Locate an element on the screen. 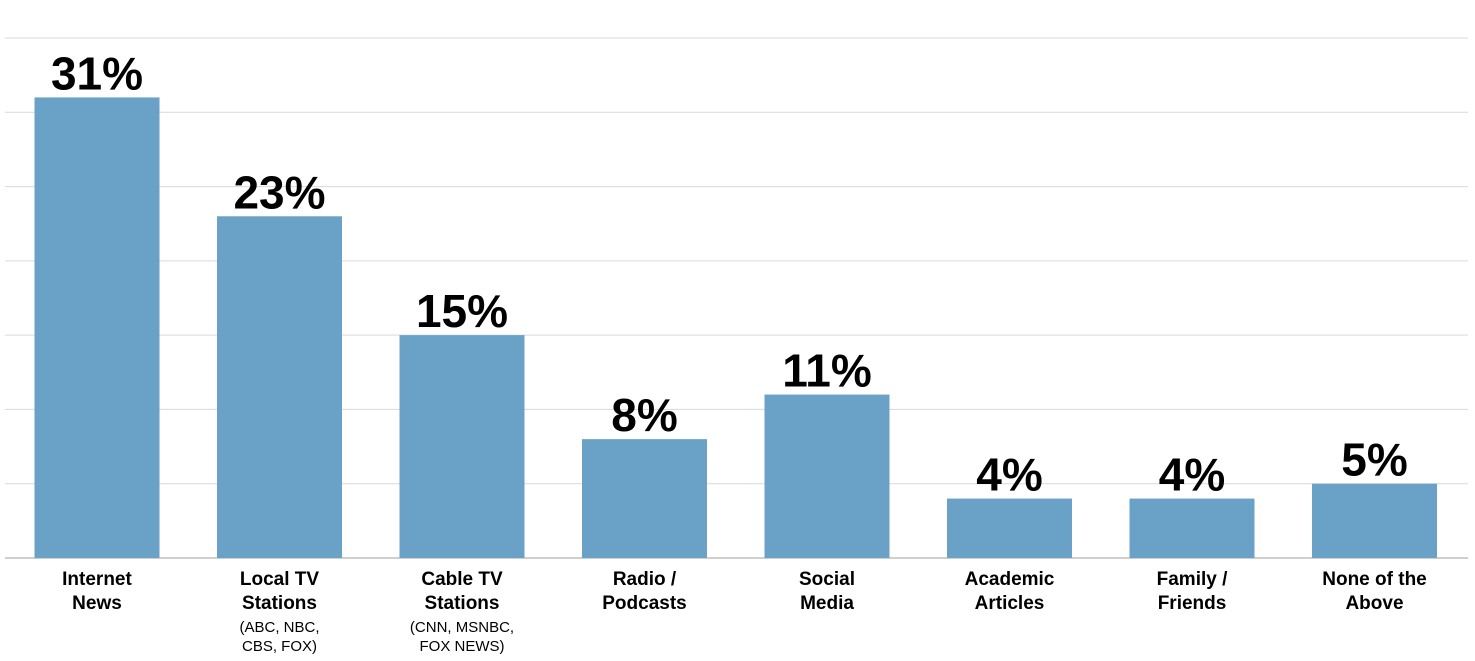  category-label: Social is located at coordinates (827, 579).